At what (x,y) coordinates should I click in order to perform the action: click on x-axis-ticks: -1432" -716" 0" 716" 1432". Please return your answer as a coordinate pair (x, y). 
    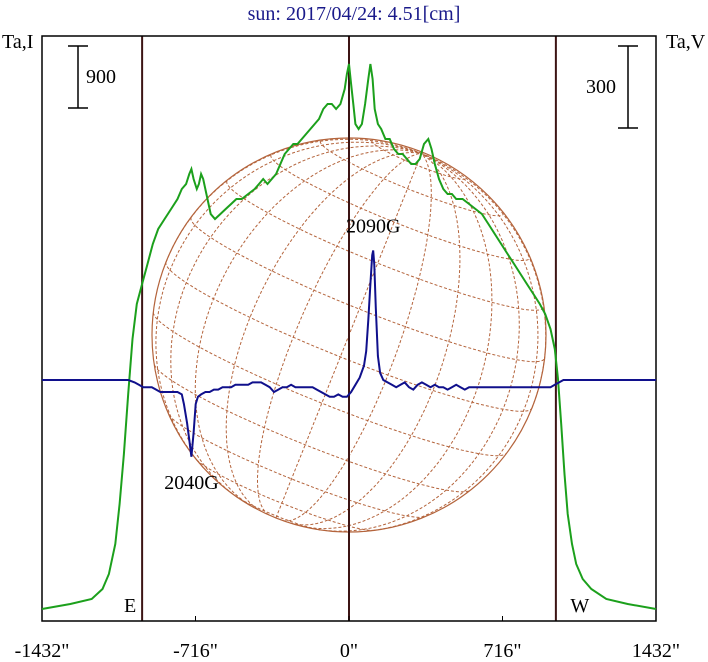
    Looking at the image, I should click on (347, 639).